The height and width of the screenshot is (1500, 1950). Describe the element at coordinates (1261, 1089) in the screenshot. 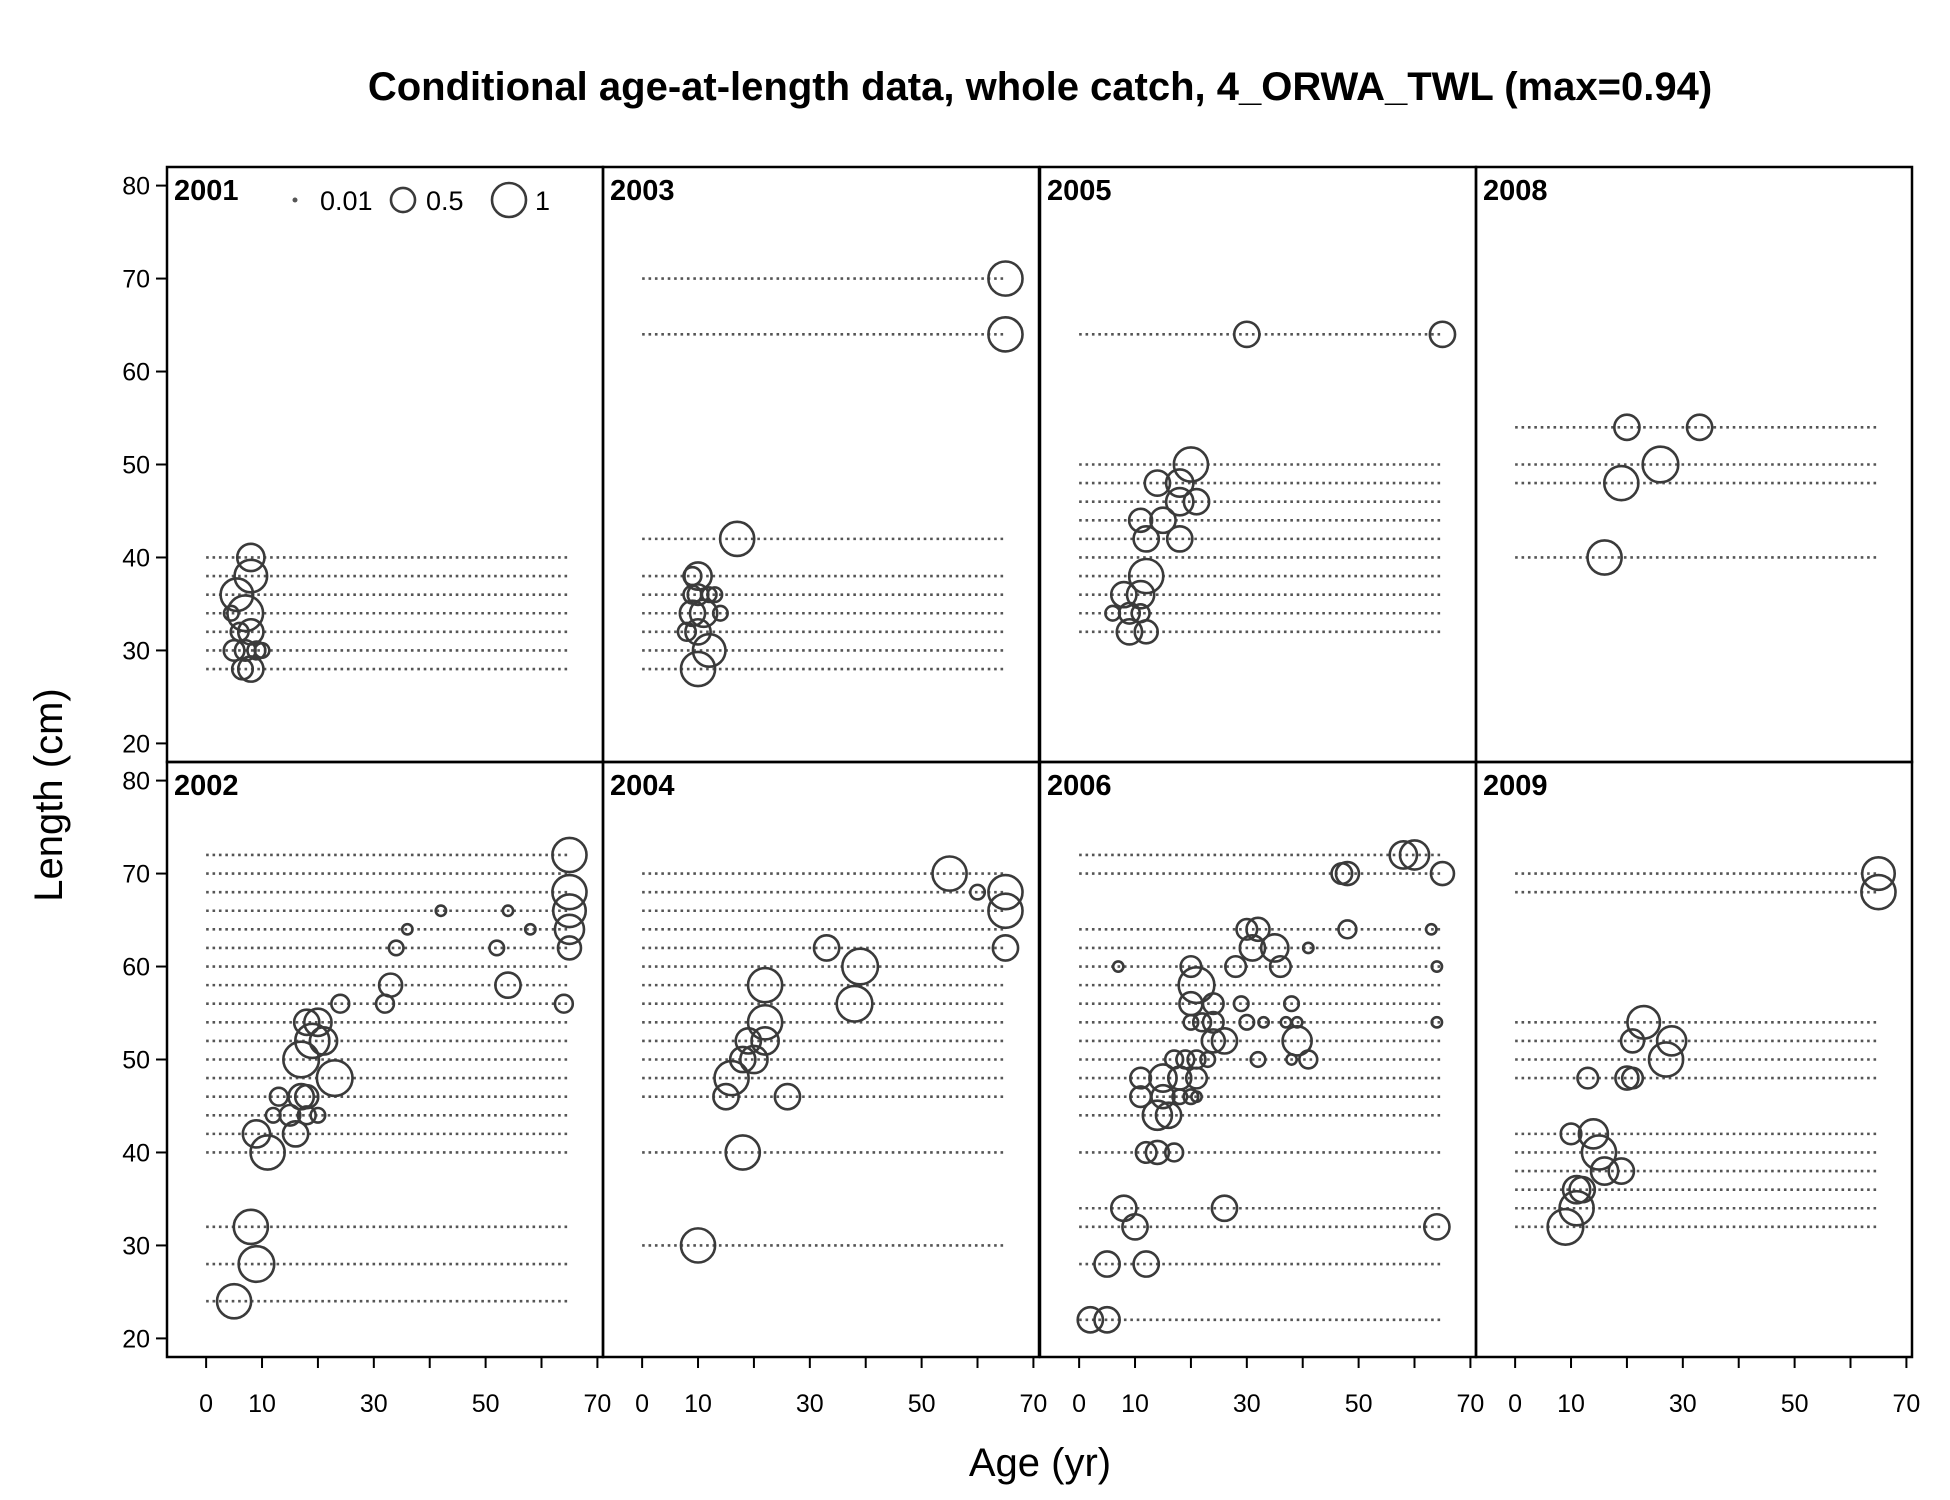

I see `panel-2006: 2006 0 10 30 50 70` at that location.